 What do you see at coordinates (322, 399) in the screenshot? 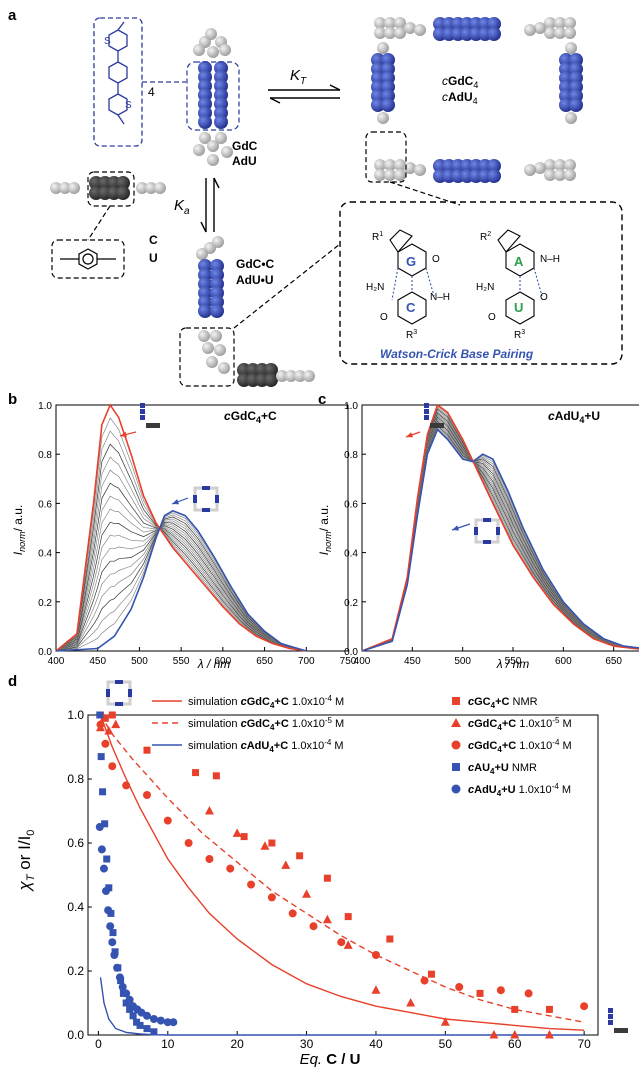
I see `panel-c-letter: c` at bounding box center [322, 399].